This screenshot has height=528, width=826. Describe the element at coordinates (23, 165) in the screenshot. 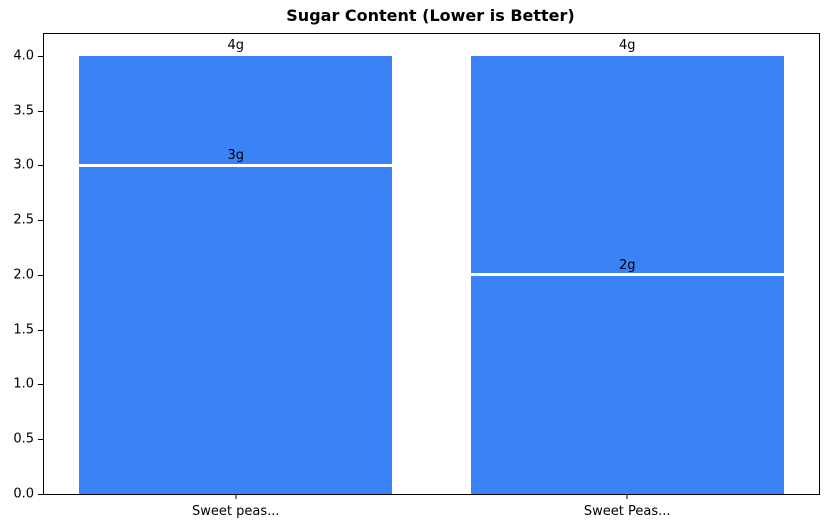

I see `y-axis-tick-label: 3.0` at that location.